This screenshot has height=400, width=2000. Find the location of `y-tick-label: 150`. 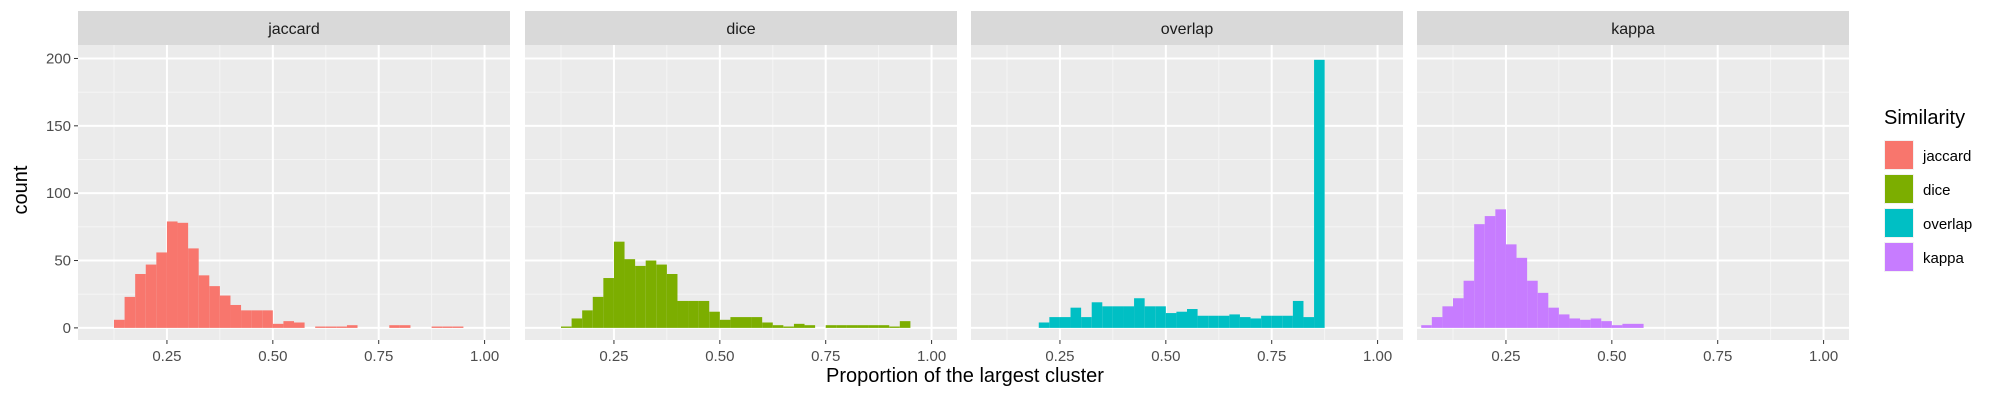

y-tick-label: 150 is located at coordinates (58, 126).